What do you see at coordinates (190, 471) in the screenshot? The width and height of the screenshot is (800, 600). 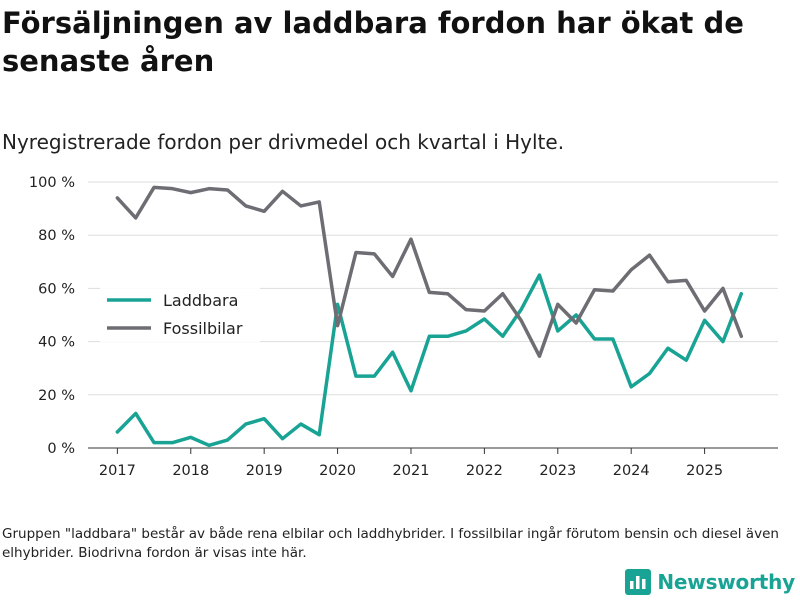 I see `x-tick-label-2018: 2018` at bounding box center [190, 471].